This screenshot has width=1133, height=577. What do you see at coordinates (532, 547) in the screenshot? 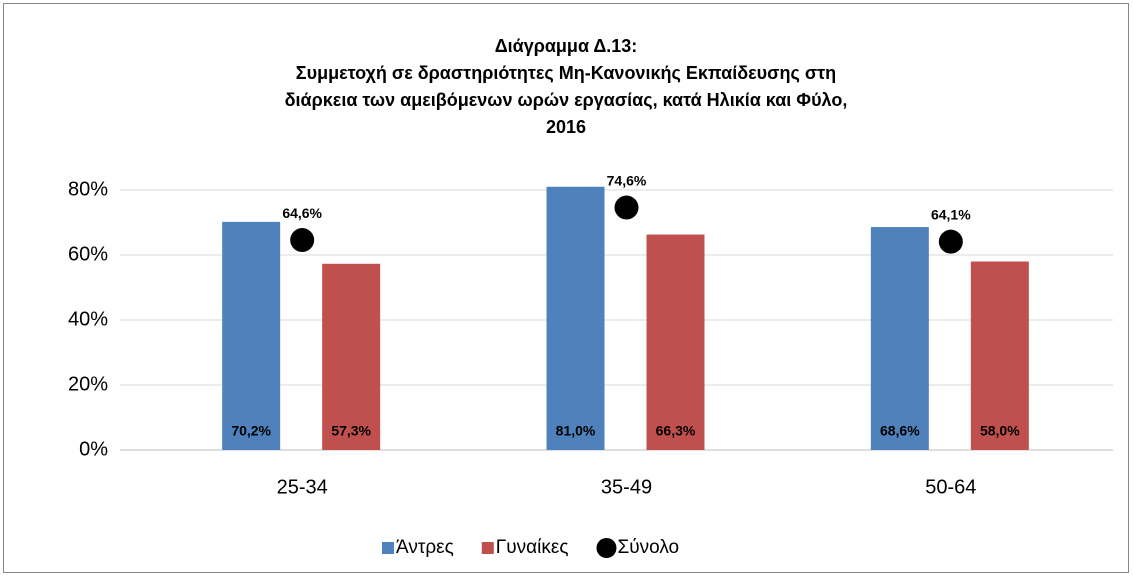
I see `legend-label: Γυναίκες` at bounding box center [532, 547].